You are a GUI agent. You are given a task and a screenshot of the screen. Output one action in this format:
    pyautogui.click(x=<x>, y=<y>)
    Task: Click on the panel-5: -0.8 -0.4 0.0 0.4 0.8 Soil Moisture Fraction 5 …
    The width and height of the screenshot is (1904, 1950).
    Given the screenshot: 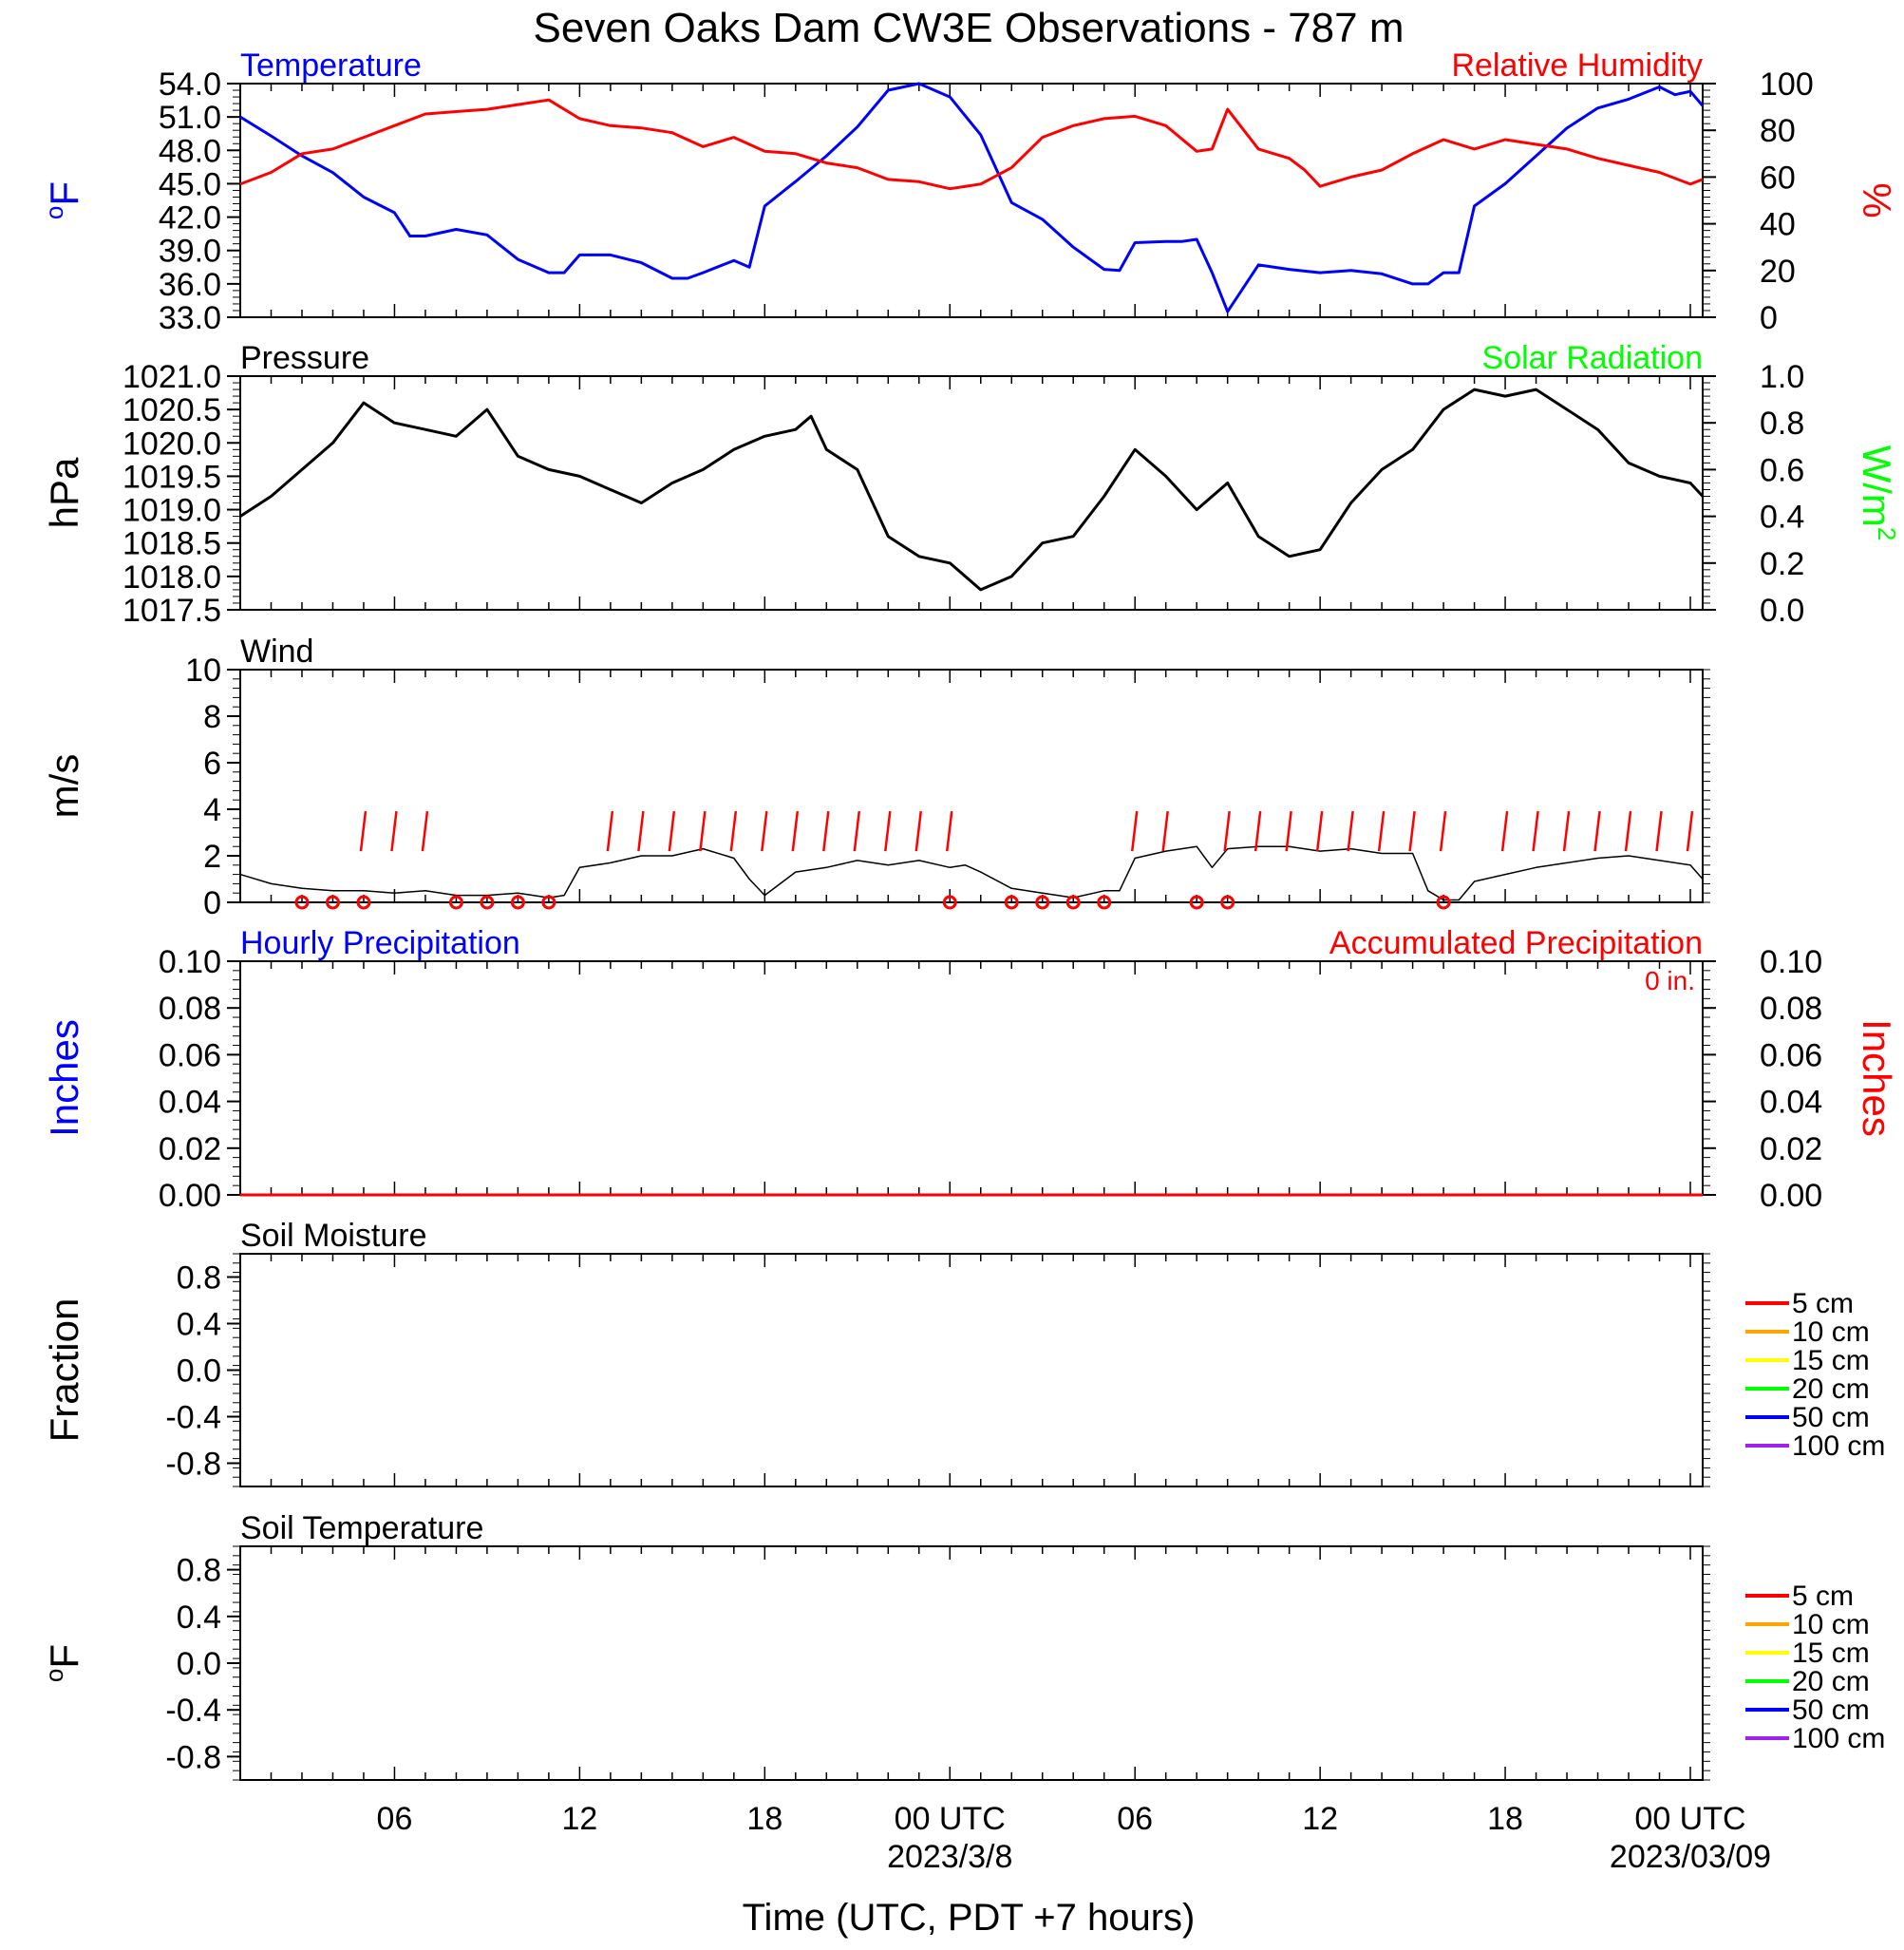 What is the action you would take?
    pyautogui.click(x=963, y=1352)
    